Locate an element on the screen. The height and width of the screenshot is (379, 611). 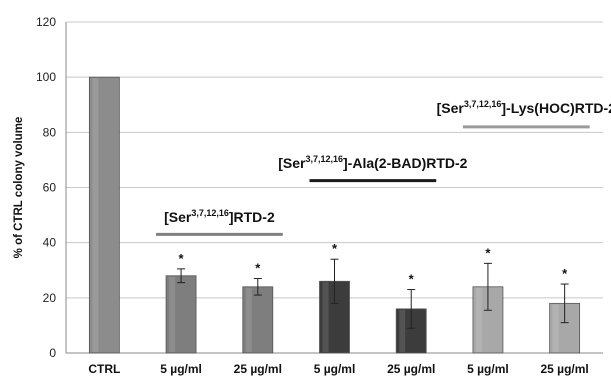
group-label-rest: ]RTD-2 is located at coordinates (252, 217).